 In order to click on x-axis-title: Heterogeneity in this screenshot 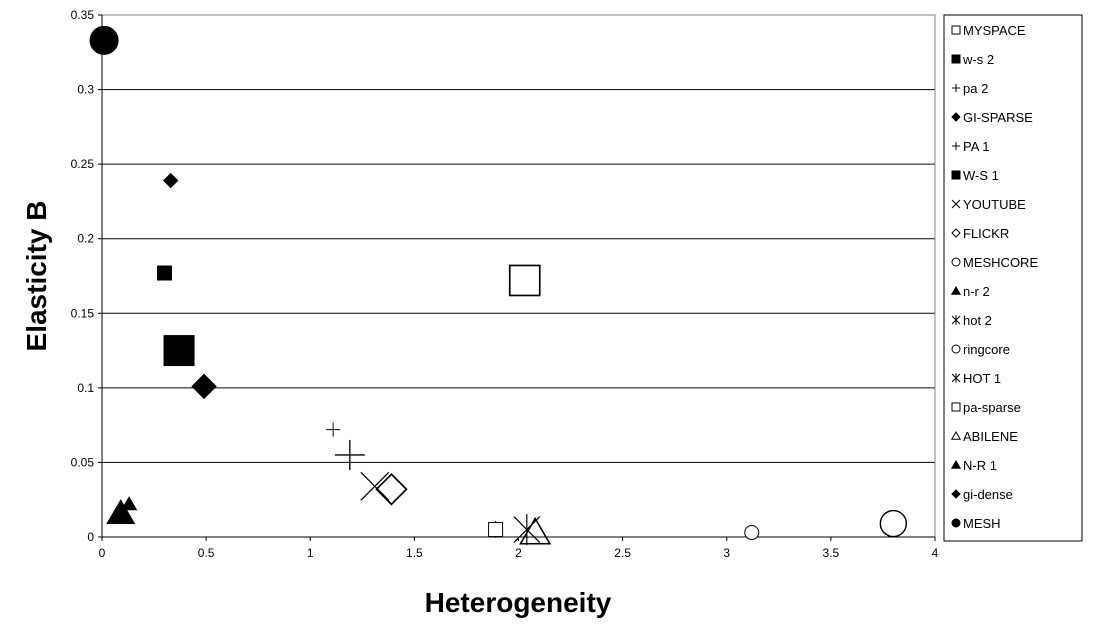, I will do `click(518, 602)`.